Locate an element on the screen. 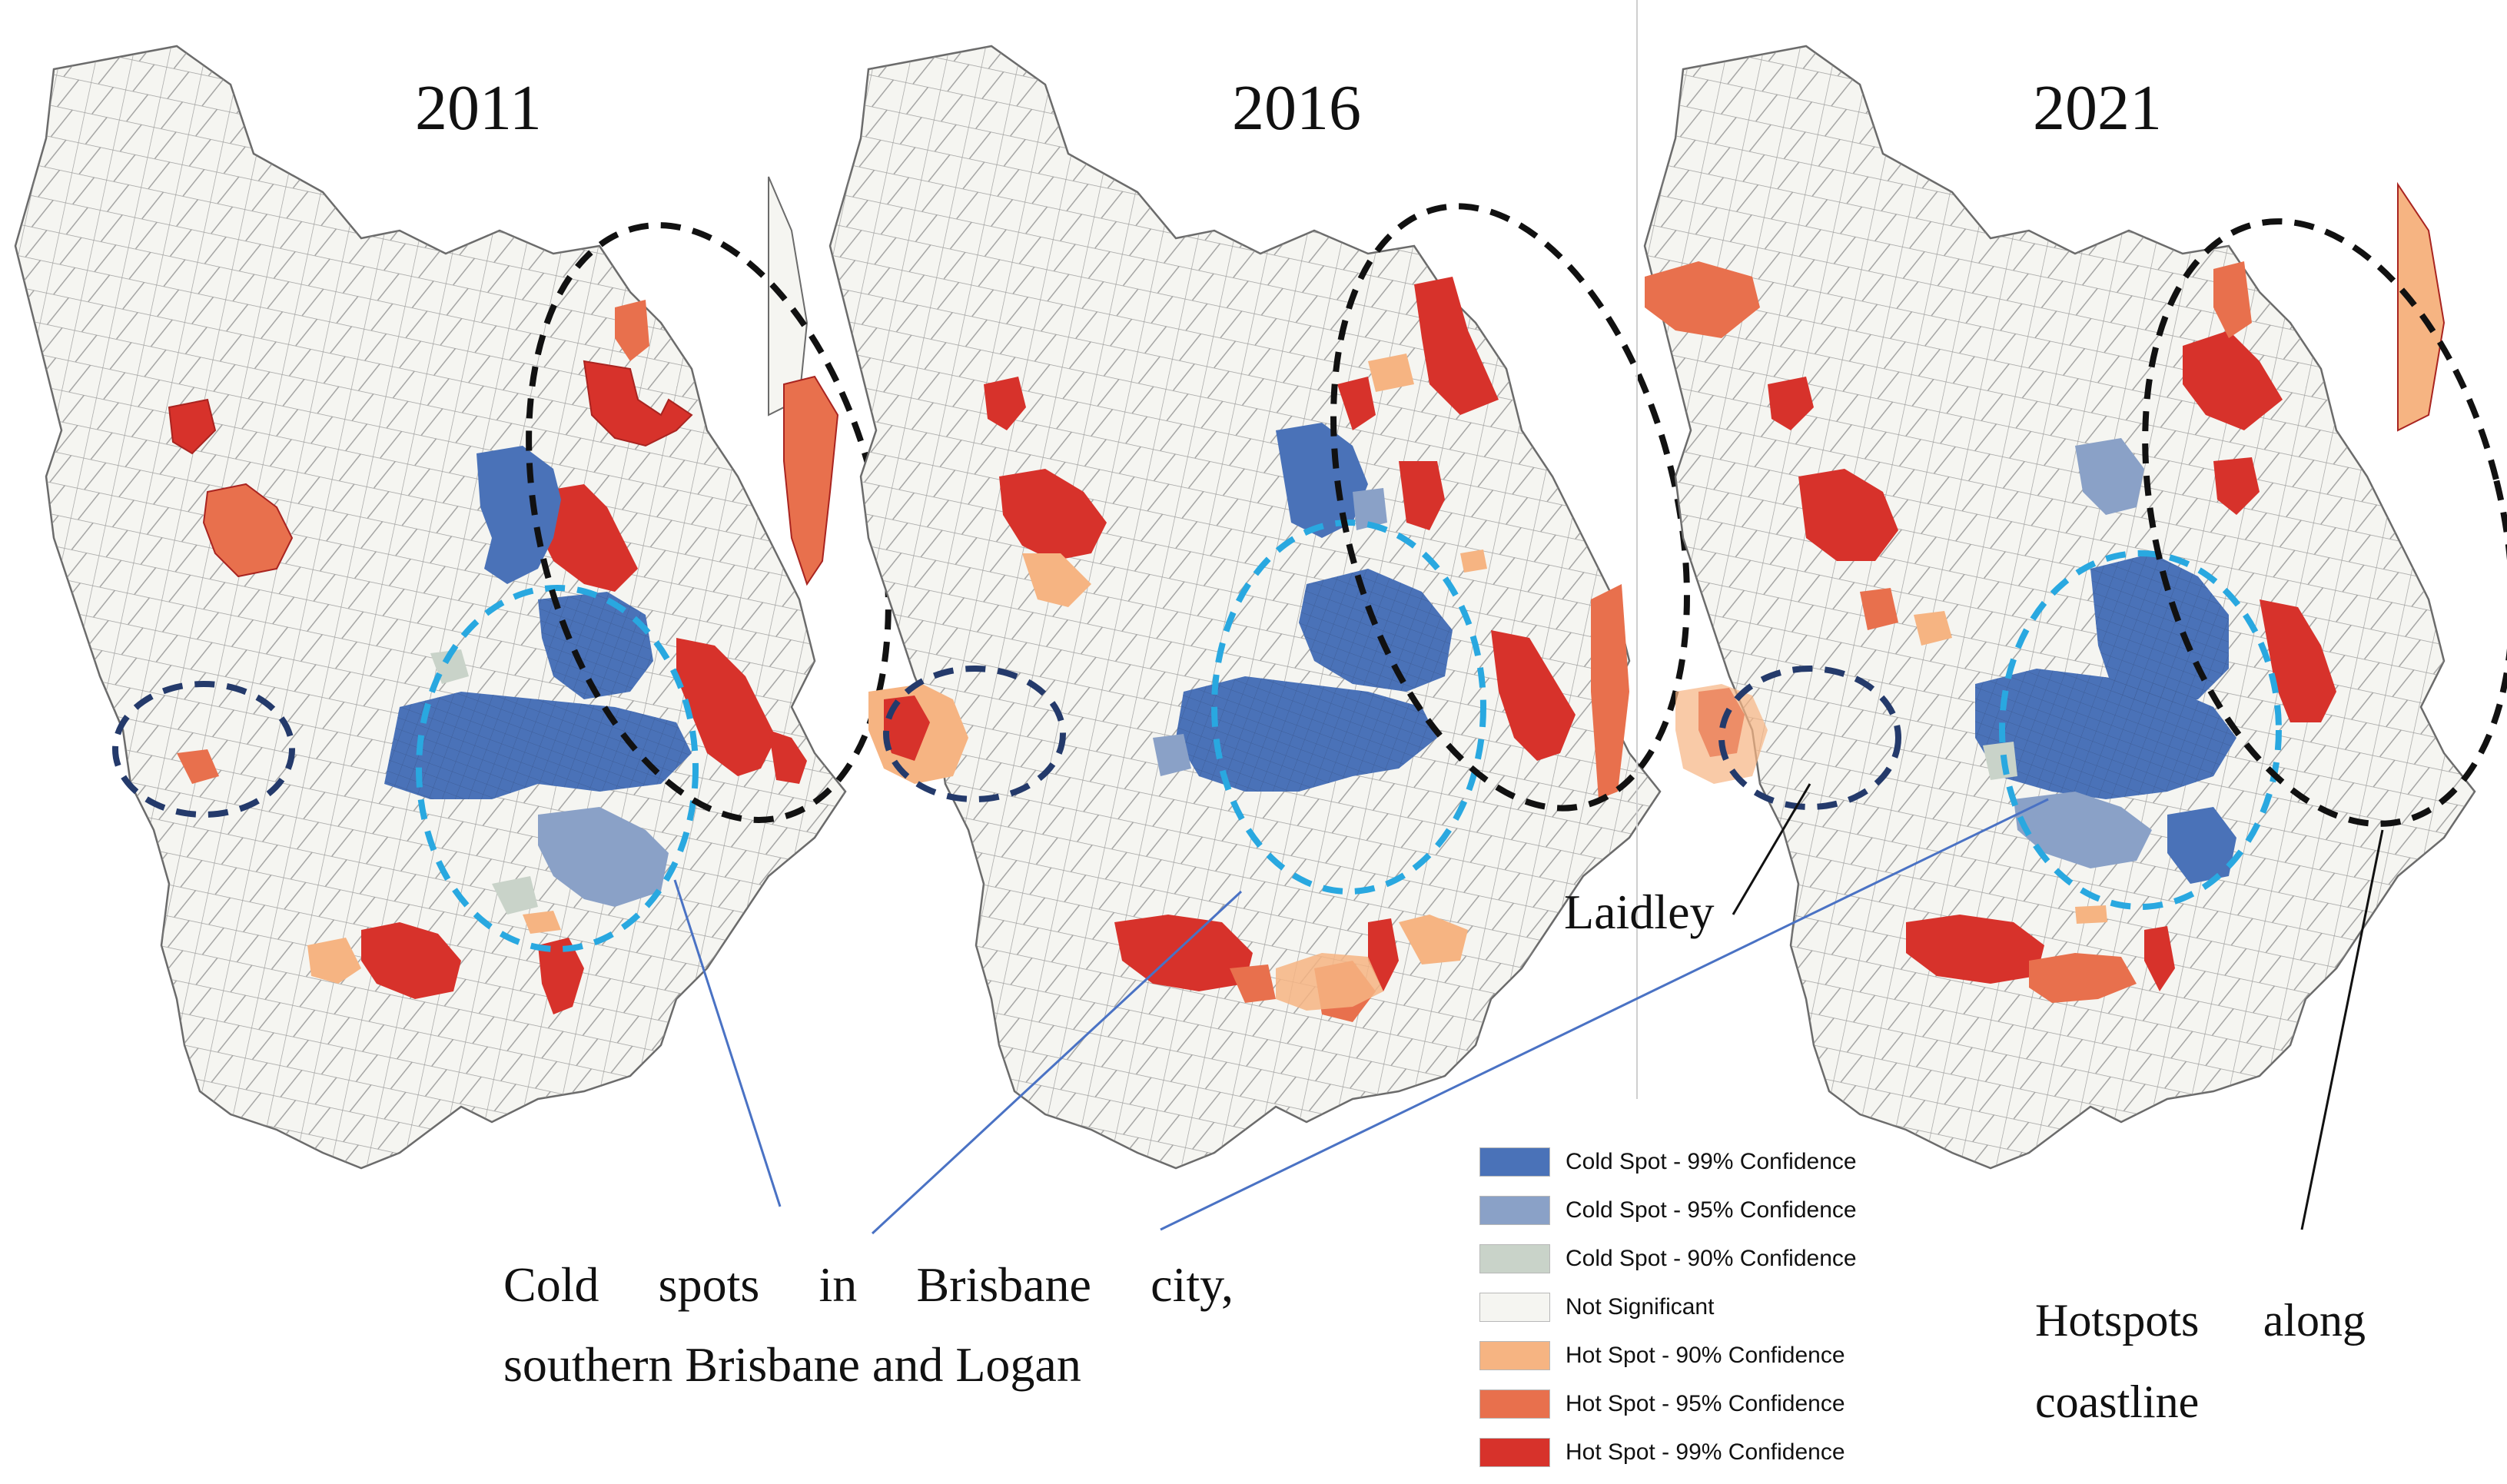 The width and height of the screenshot is (2507, 1484). legend-item: Hot Spot - 99% Confidence is located at coordinates (1694, 1452).